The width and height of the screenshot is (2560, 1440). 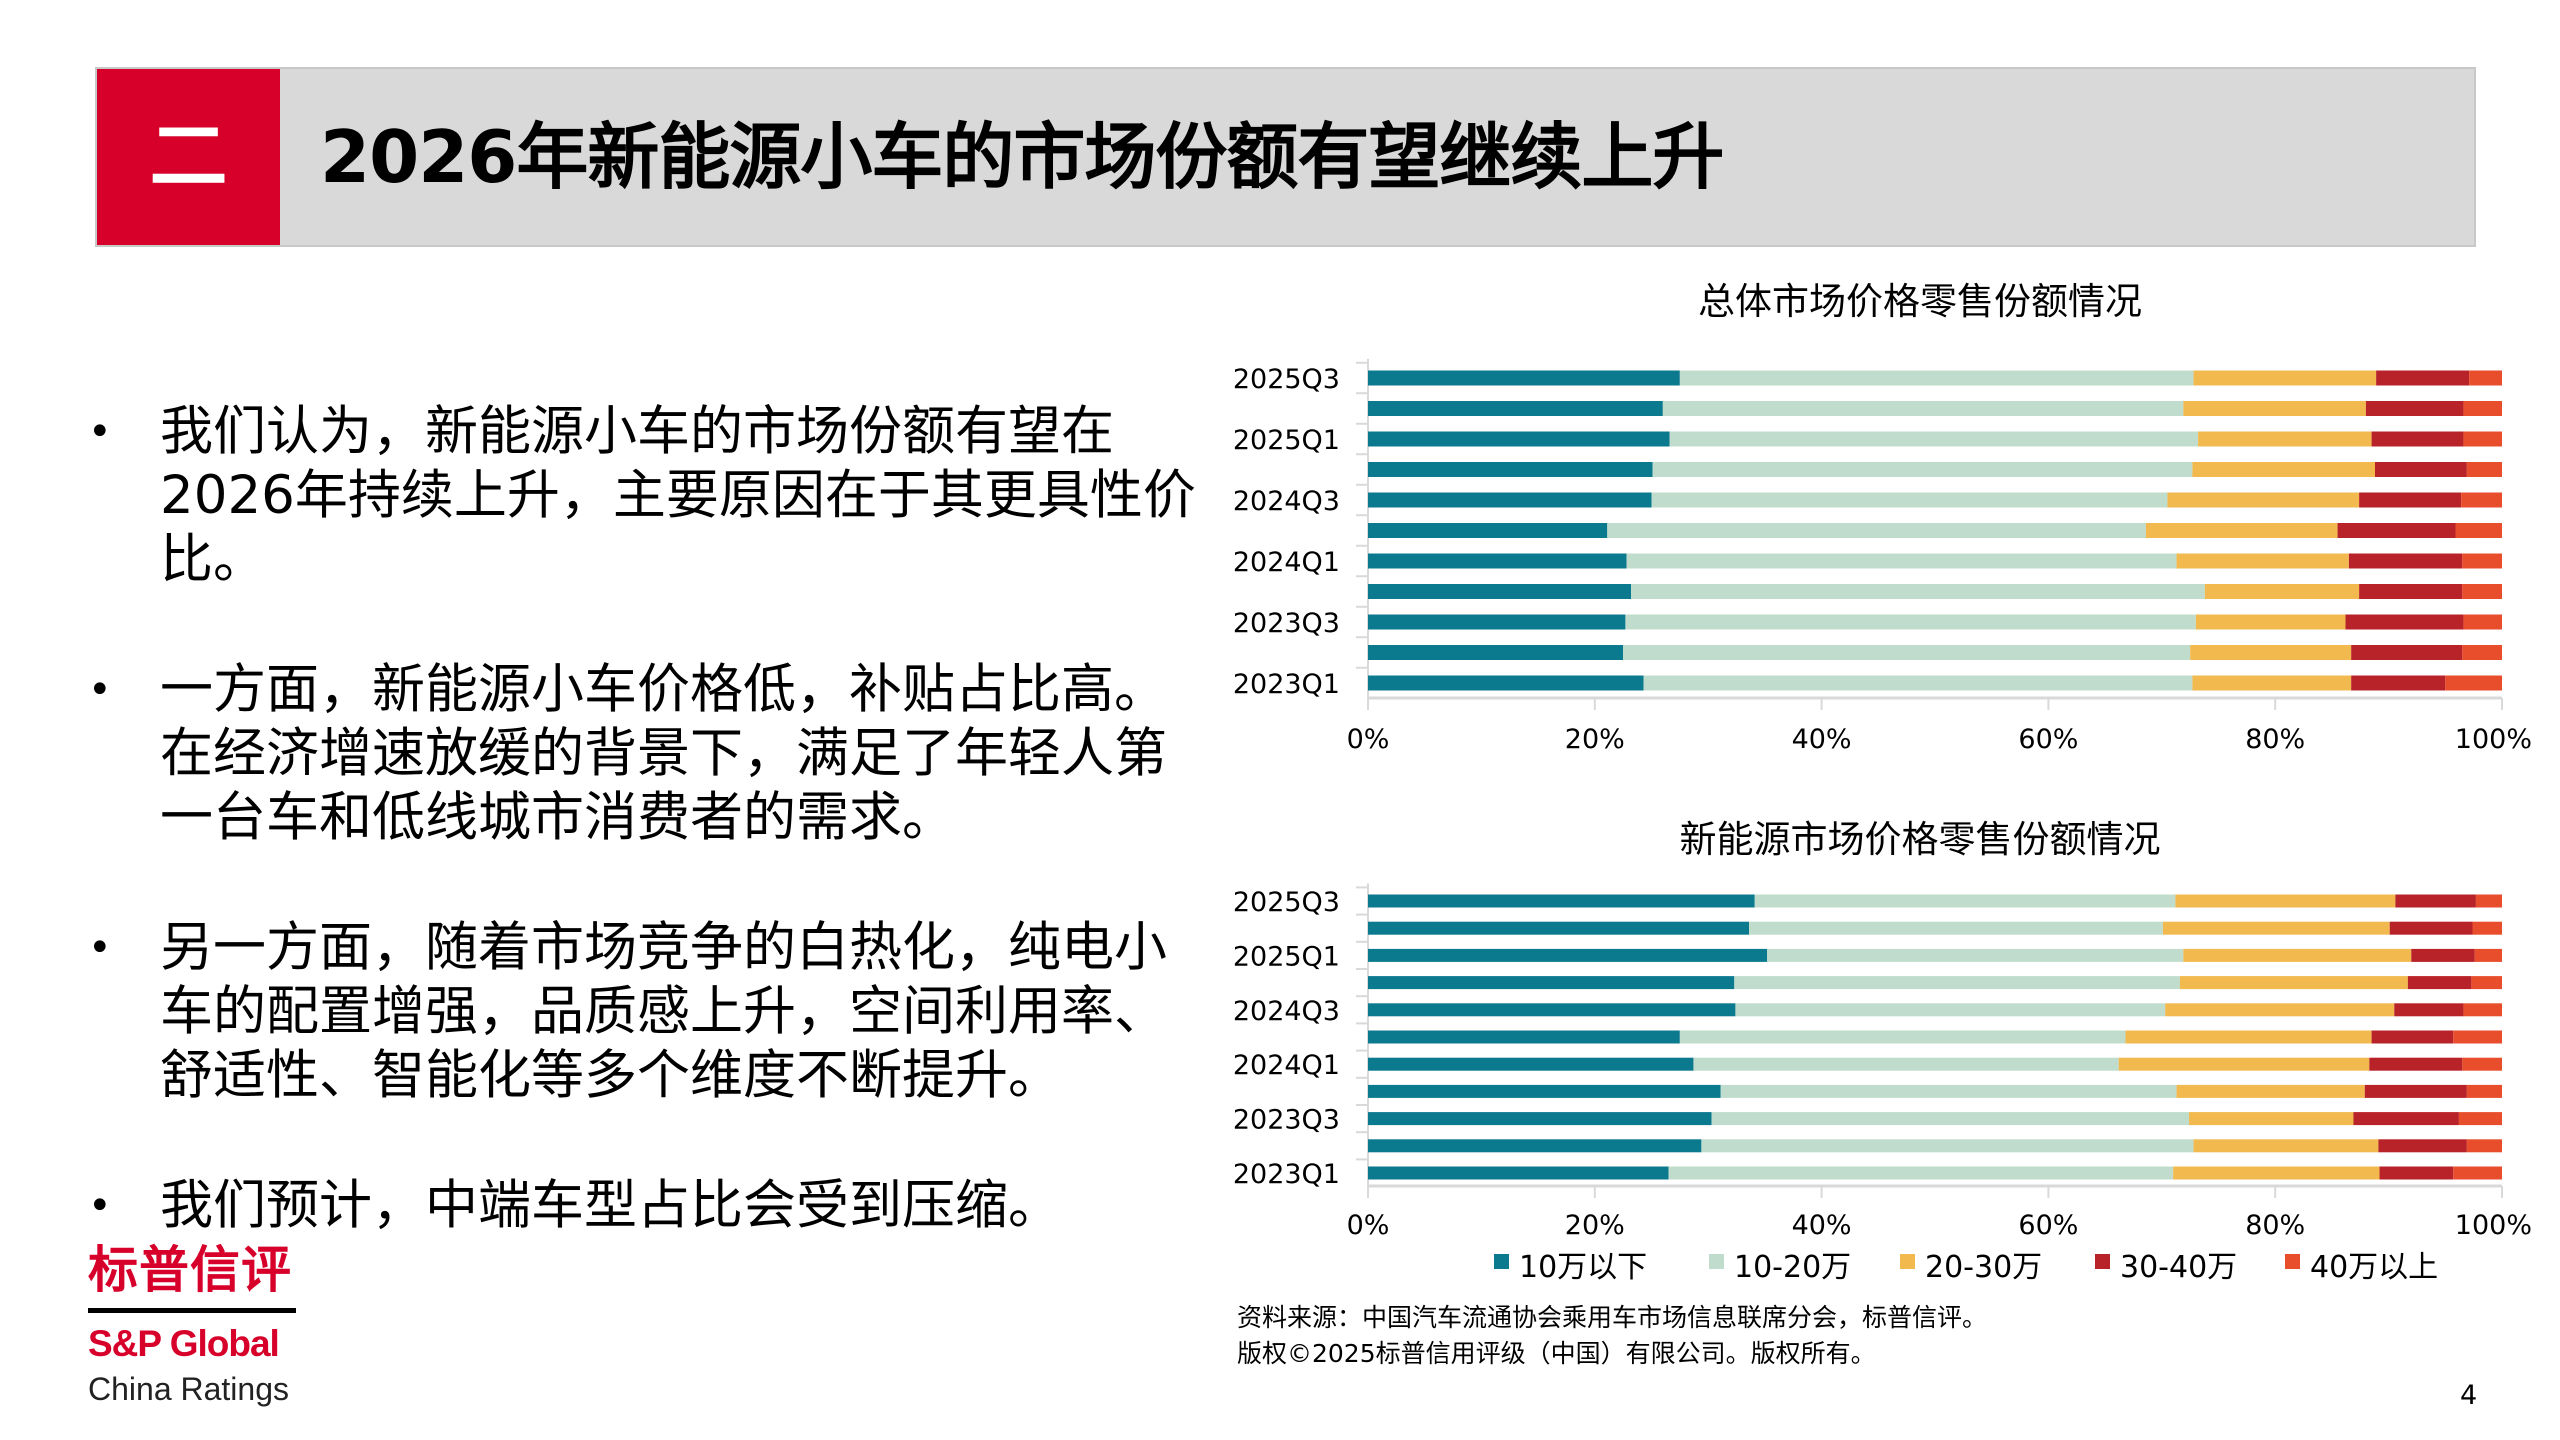 What do you see at coordinates (1583, 1267) in the screenshot?
I see `legend-label: 10万以下` at bounding box center [1583, 1267].